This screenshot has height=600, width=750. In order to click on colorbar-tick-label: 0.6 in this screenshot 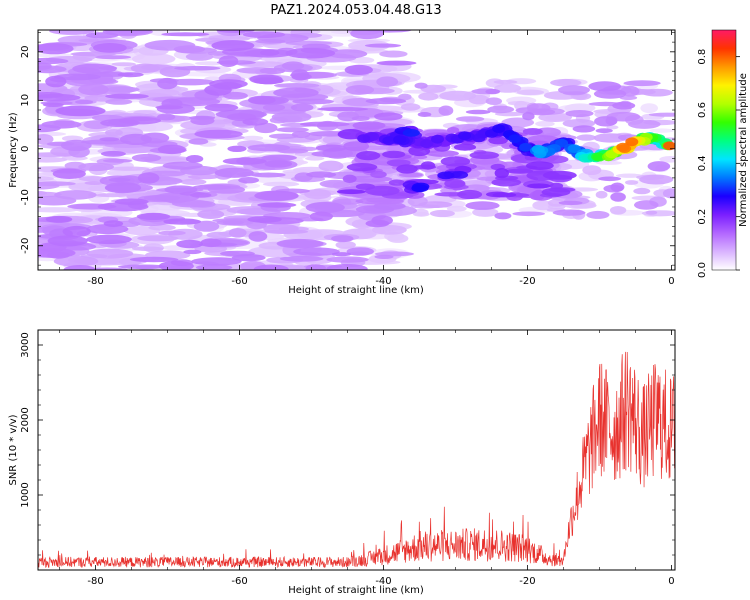, I will do `click(702, 110)`.